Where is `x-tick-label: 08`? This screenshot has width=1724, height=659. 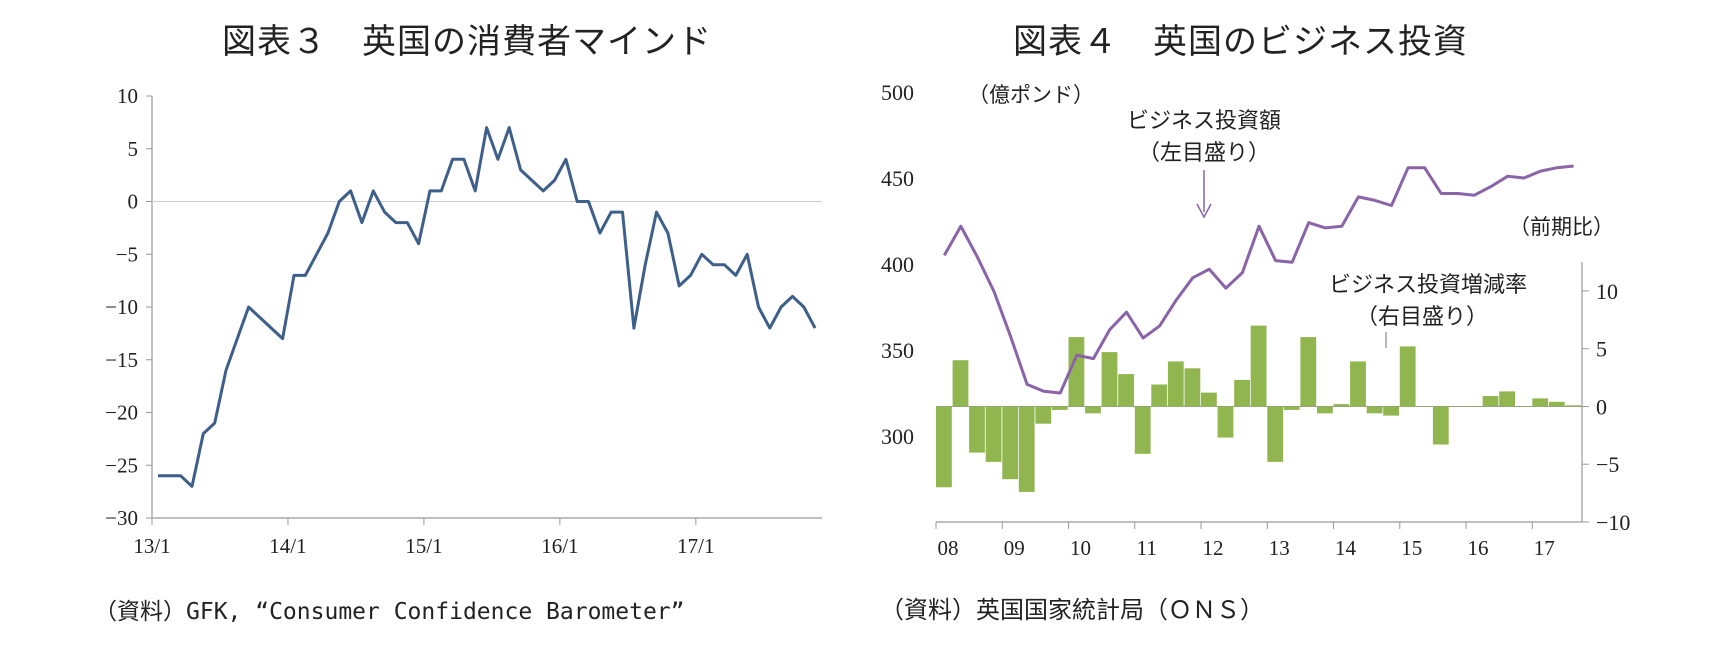 x-tick-label: 08 is located at coordinates (948, 548).